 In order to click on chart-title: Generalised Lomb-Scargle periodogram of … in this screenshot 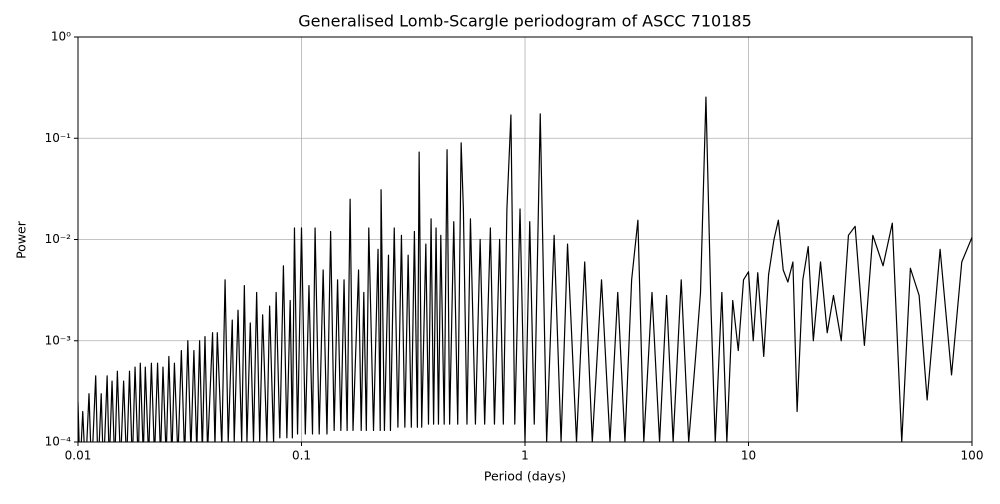, I will do `click(525, 21)`.